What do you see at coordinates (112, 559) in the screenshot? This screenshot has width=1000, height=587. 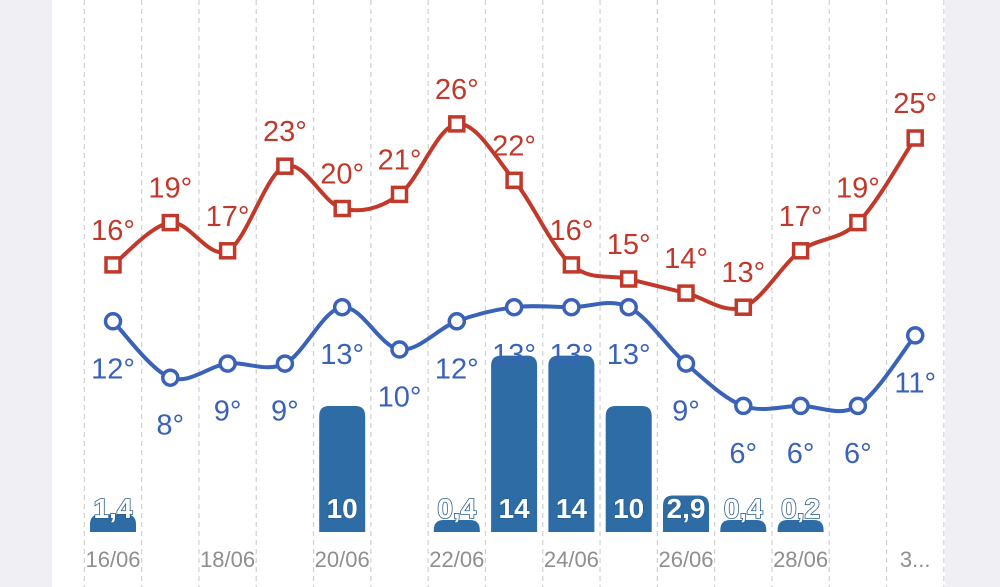 I see `date-tick-label: 16/06` at bounding box center [112, 559].